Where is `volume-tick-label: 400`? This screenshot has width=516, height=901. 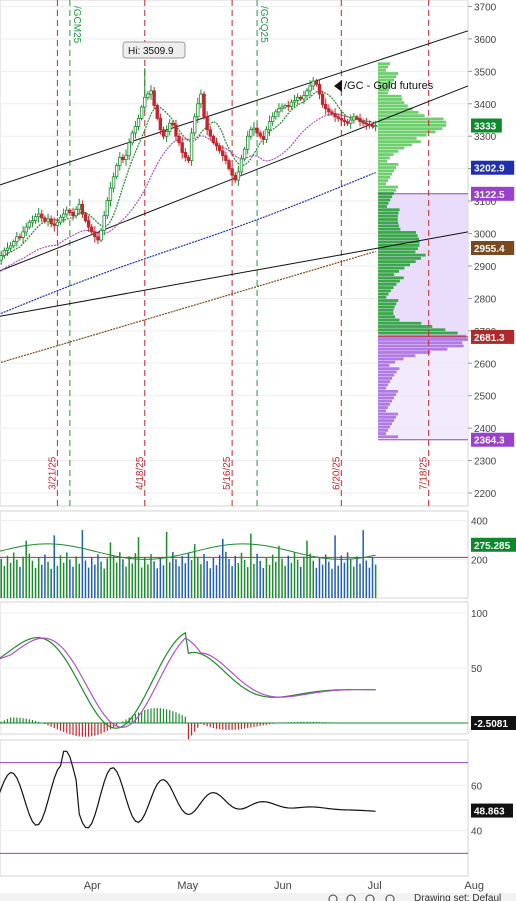 volume-tick-label: 400 is located at coordinates (479, 522).